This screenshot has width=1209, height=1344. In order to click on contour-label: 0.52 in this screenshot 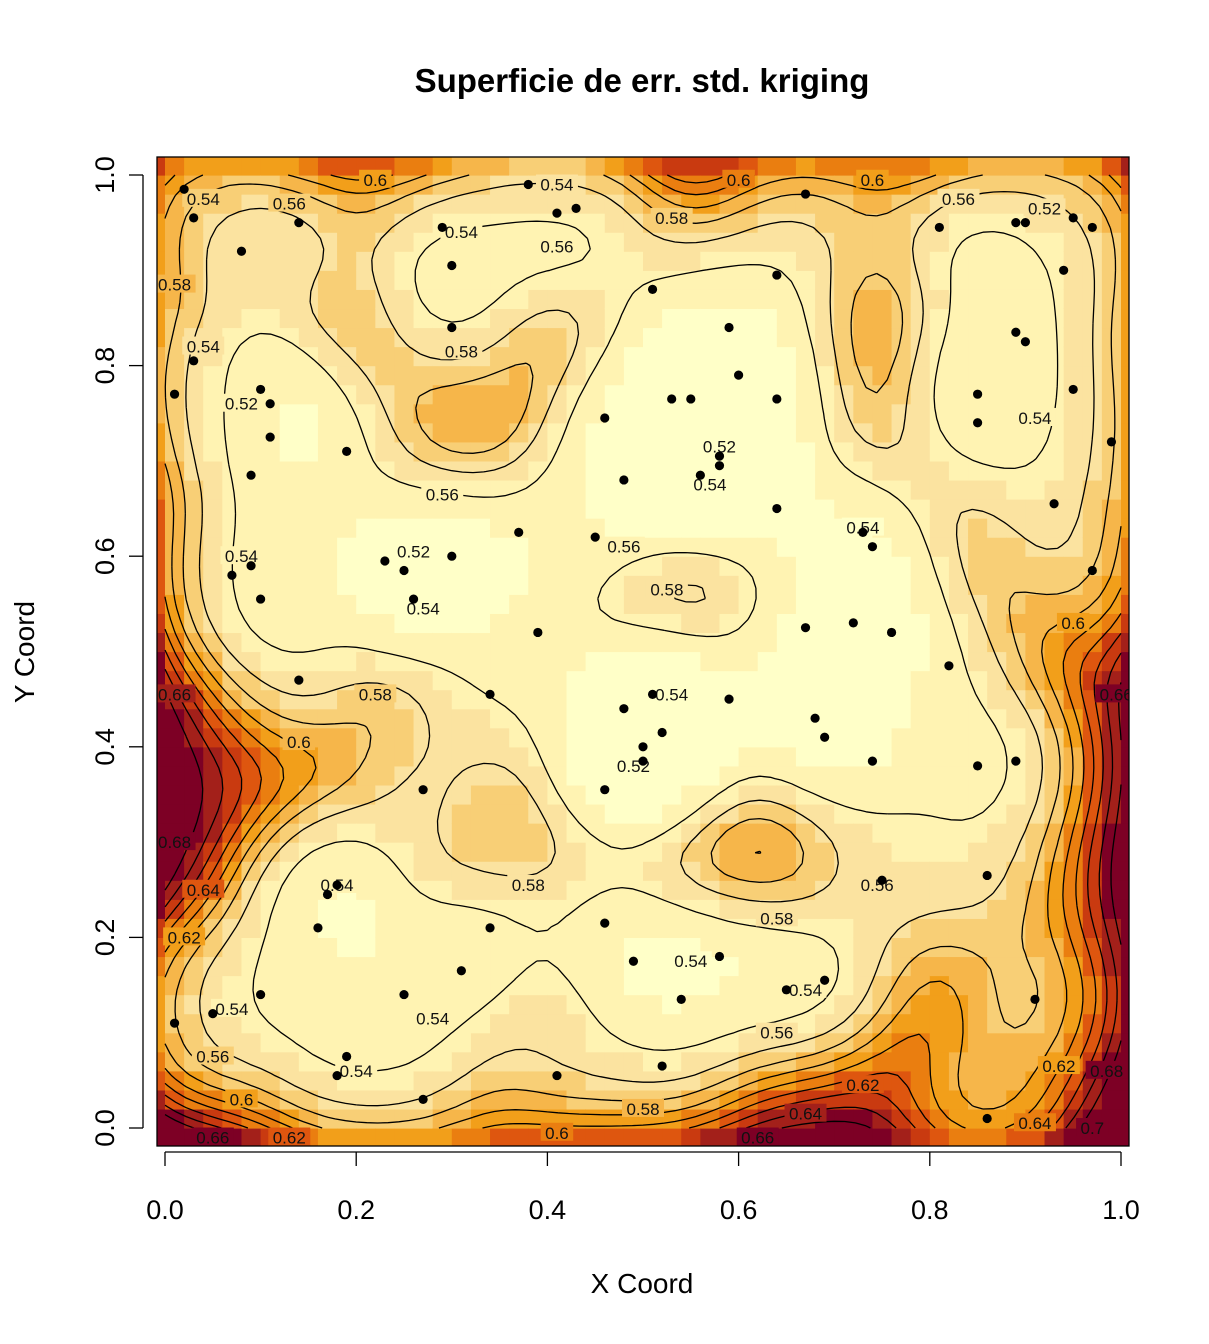, I will do `click(241, 404)`.